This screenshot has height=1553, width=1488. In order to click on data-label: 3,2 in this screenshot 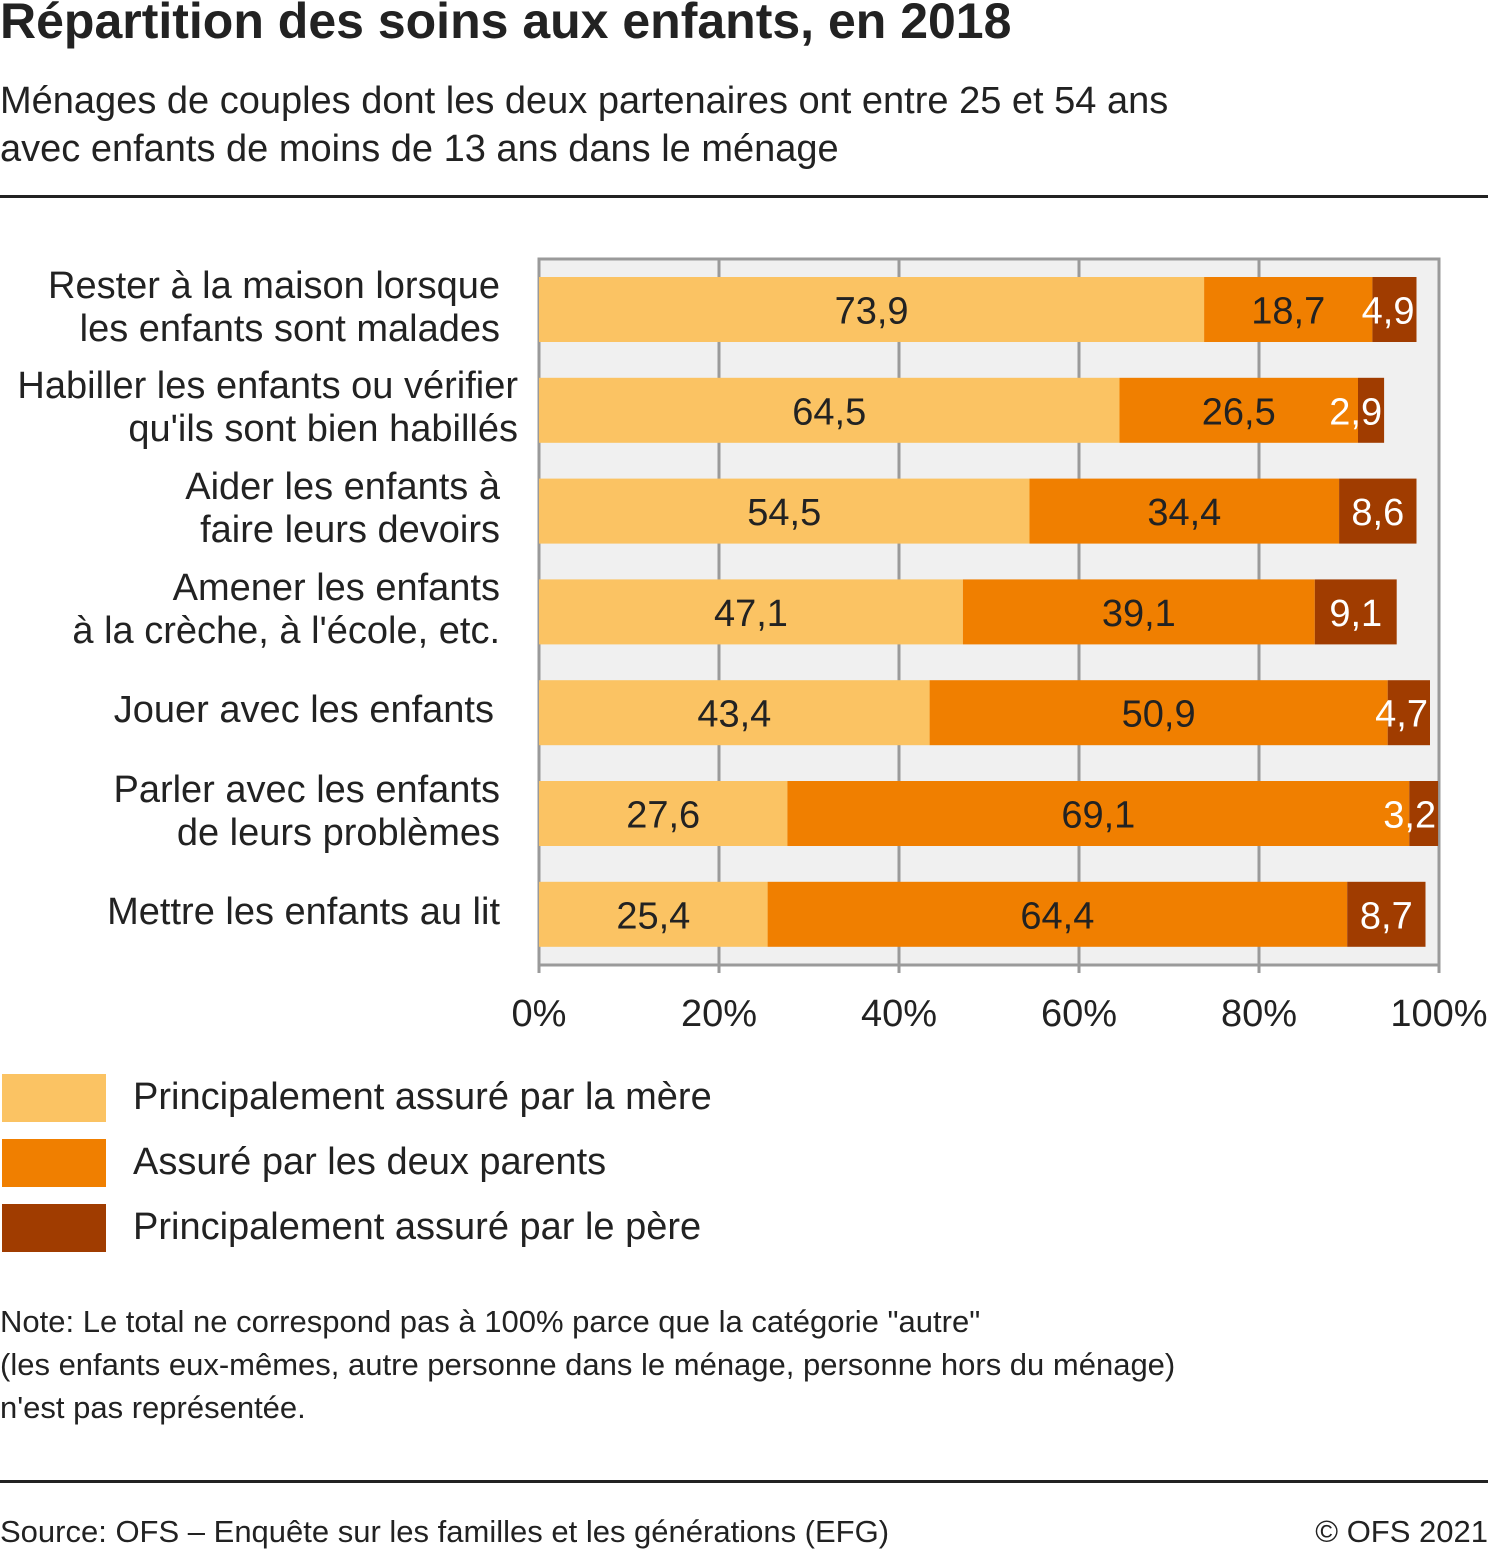, I will do `click(1409, 816)`.